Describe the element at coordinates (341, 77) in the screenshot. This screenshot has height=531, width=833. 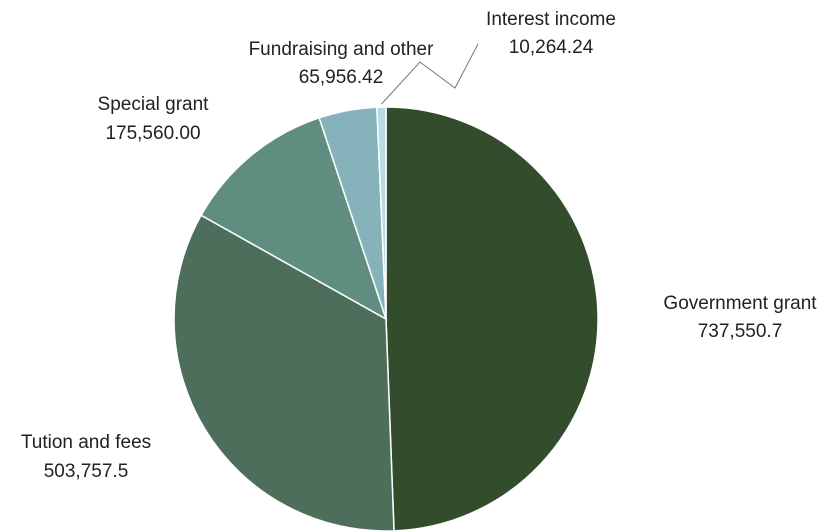
I see `slice-value-fundraising-and-other: 65,956.42` at that location.